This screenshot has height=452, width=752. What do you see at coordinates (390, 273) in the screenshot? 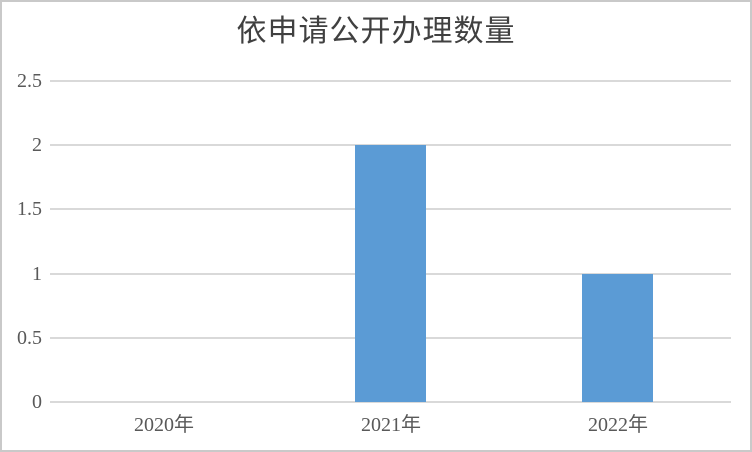
I see `bar-2021年` at bounding box center [390, 273].